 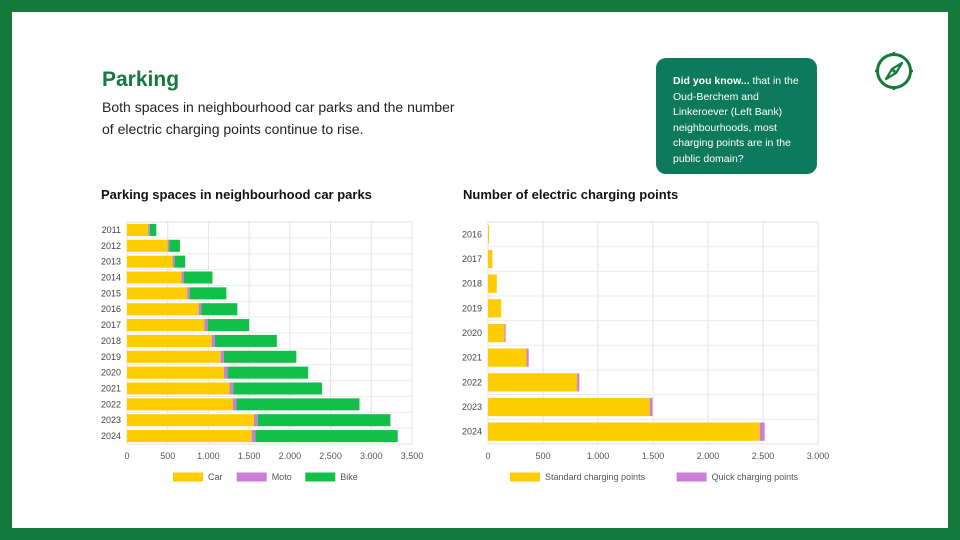 What do you see at coordinates (245, 340) in the screenshot?
I see `parking-bar-bike-2018` at bounding box center [245, 340].